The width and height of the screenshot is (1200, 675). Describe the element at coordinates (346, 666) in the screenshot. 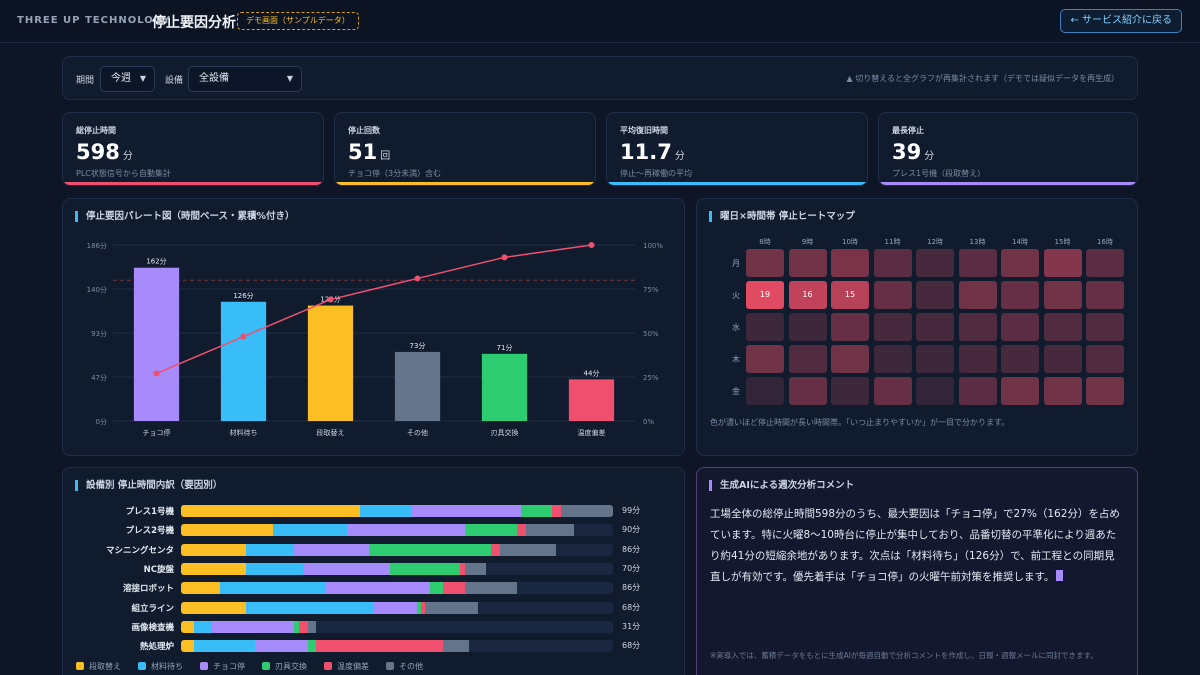

I see `legend-item: 温度偏差` at that location.